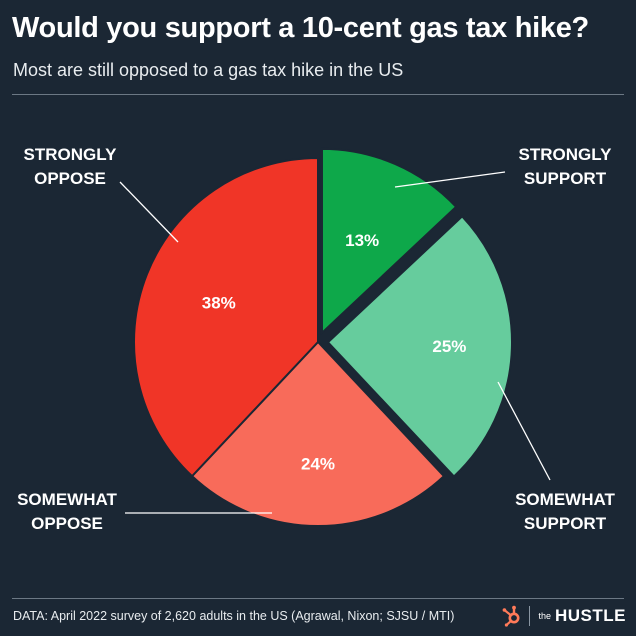 This screenshot has width=636, height=636. Describe the element at coordinates (544, 616) in the screenshot. I see `brand-the: the` at that location.